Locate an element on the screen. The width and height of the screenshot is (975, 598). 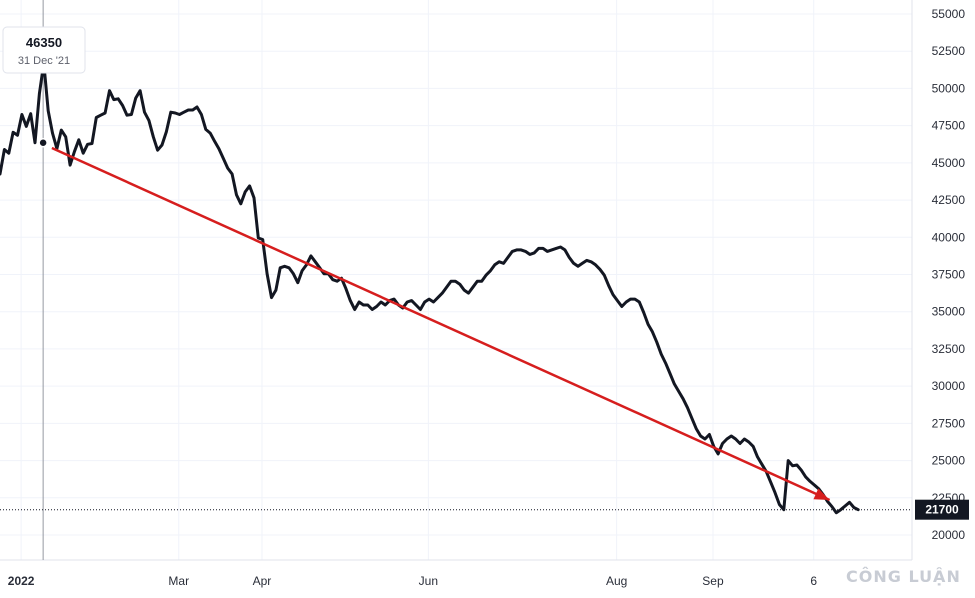
y-tick-label: 50000 is located at coordinates (949, 88).